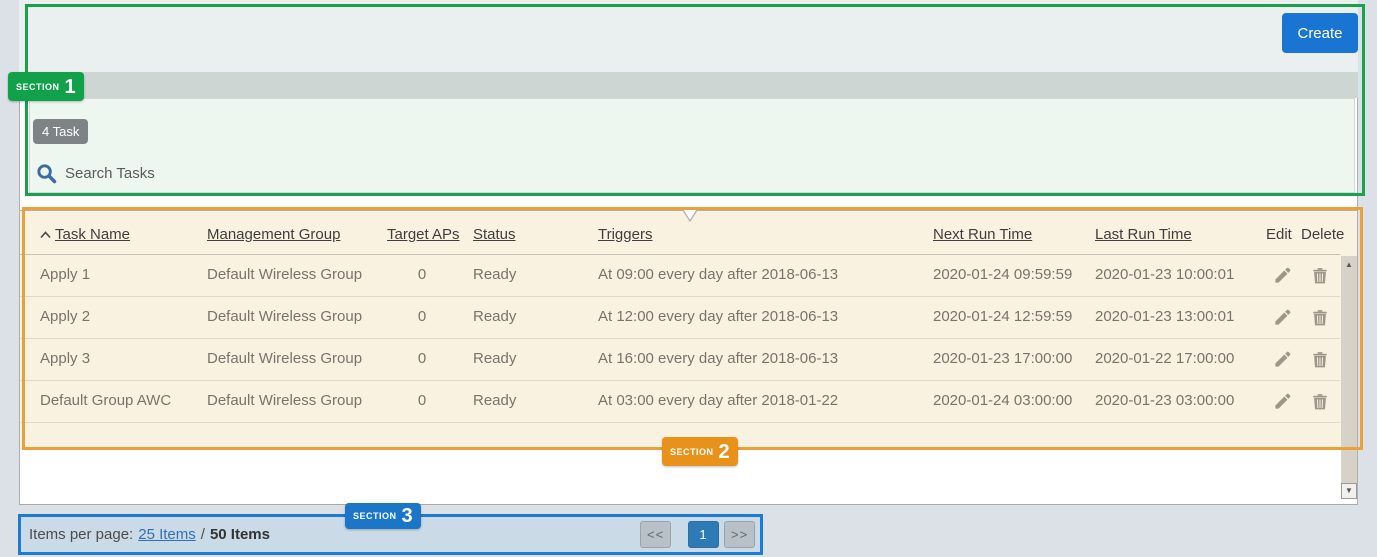 The width and height of the screenshot is (1377, 557). I want to click on cell-next-run-time: 2020-01-24 09:59:59, so click(1003, 274).